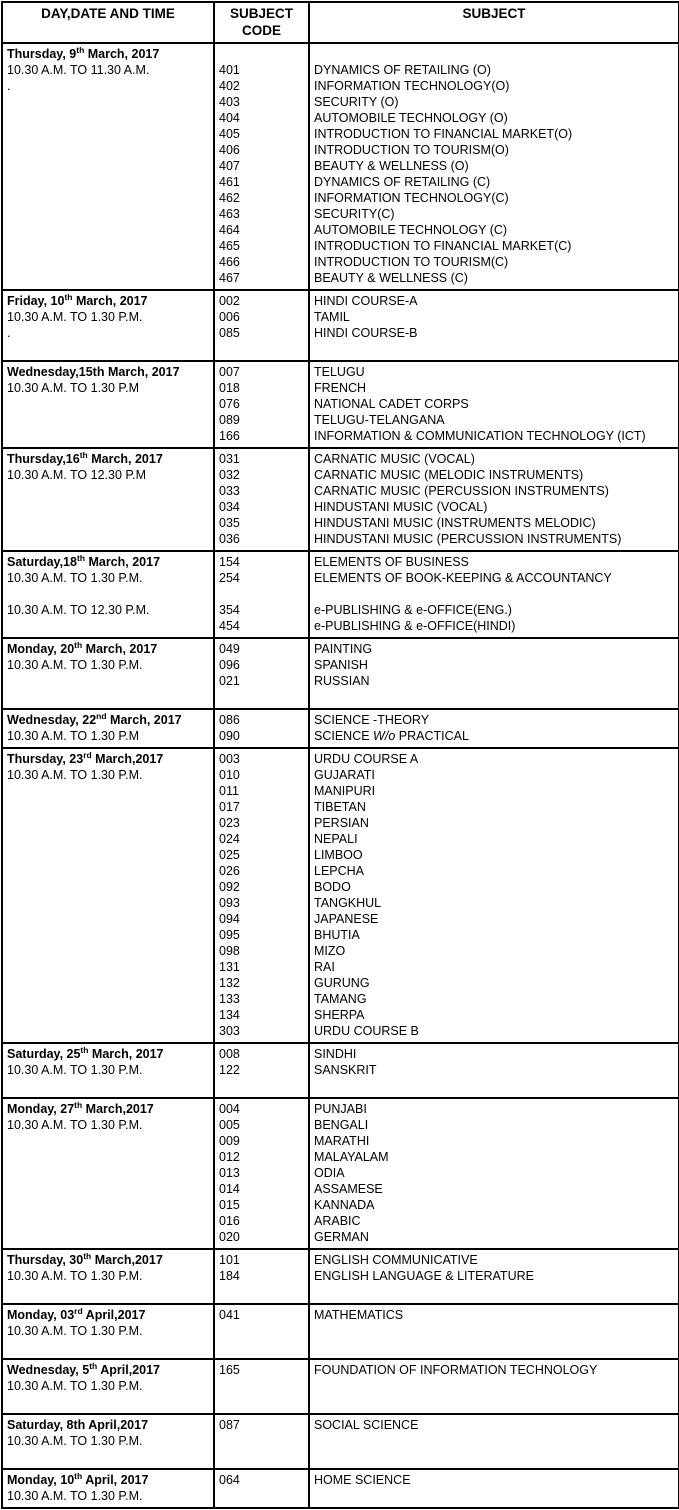  Describe the element at coordinates (229, 1173) in the screenshot. I see `subject-code: 013` at that location.